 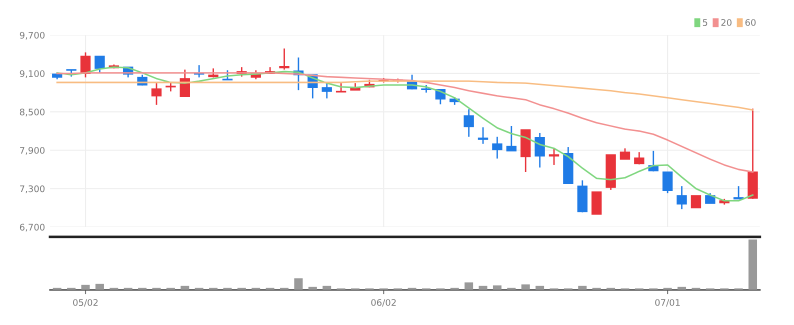 What do you see at coordinates (750, 22) in the screenshot?
I see `legend-label: 60` at bounding box center [750, 22].